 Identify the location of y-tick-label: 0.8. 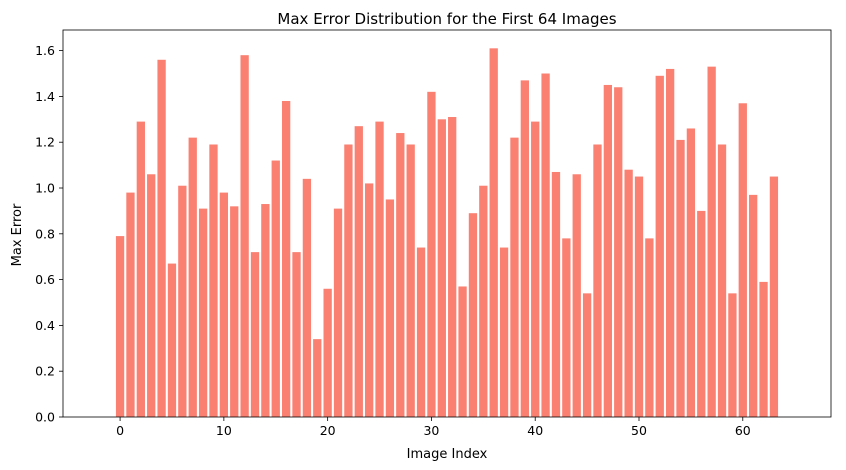
(45, 233).